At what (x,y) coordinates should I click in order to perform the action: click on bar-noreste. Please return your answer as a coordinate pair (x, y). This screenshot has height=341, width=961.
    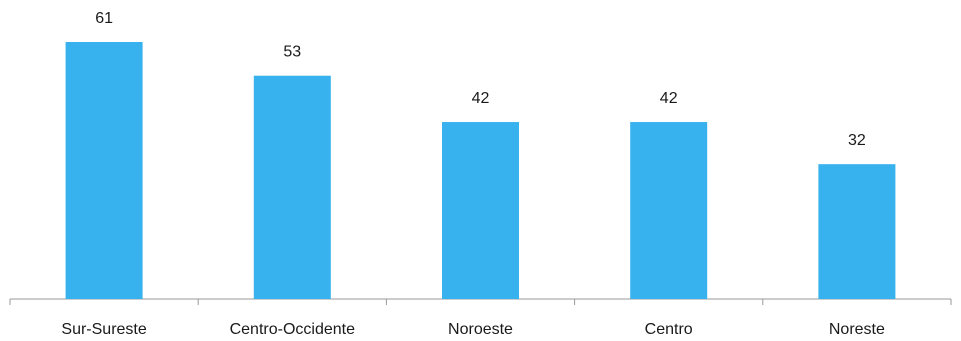
    Looking at the image, I should click on (857, 231).